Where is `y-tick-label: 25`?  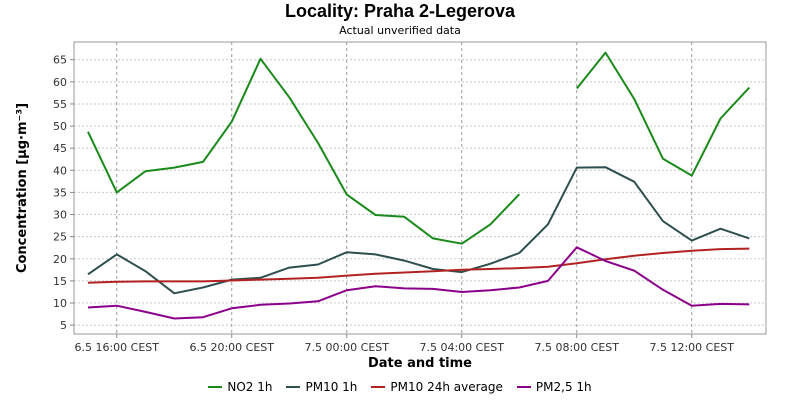
y-tick-label: 25 is located at coordinates (60, 237).